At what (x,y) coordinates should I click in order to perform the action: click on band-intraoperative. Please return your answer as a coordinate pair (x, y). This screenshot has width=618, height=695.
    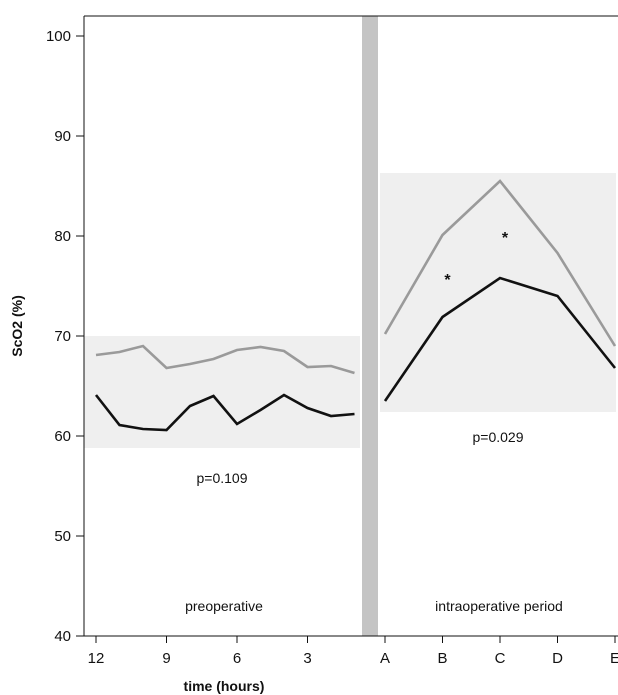
    Looking at the image, I should click on (498, 292).